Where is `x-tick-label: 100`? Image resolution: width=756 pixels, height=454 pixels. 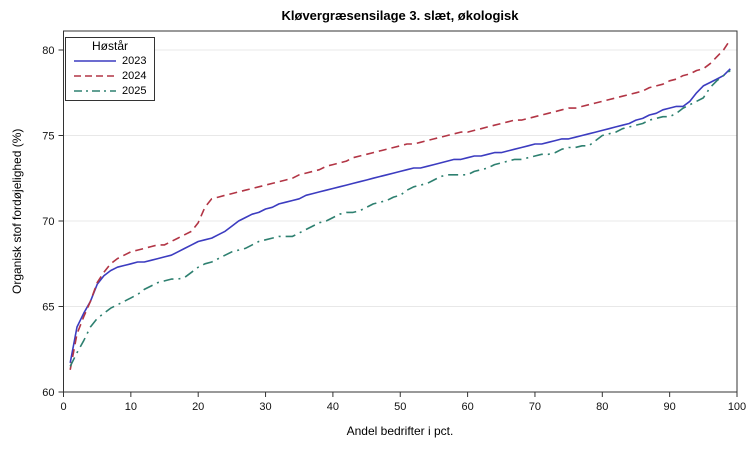 x-tick-label: 100 is located at coordinates (737, 407).